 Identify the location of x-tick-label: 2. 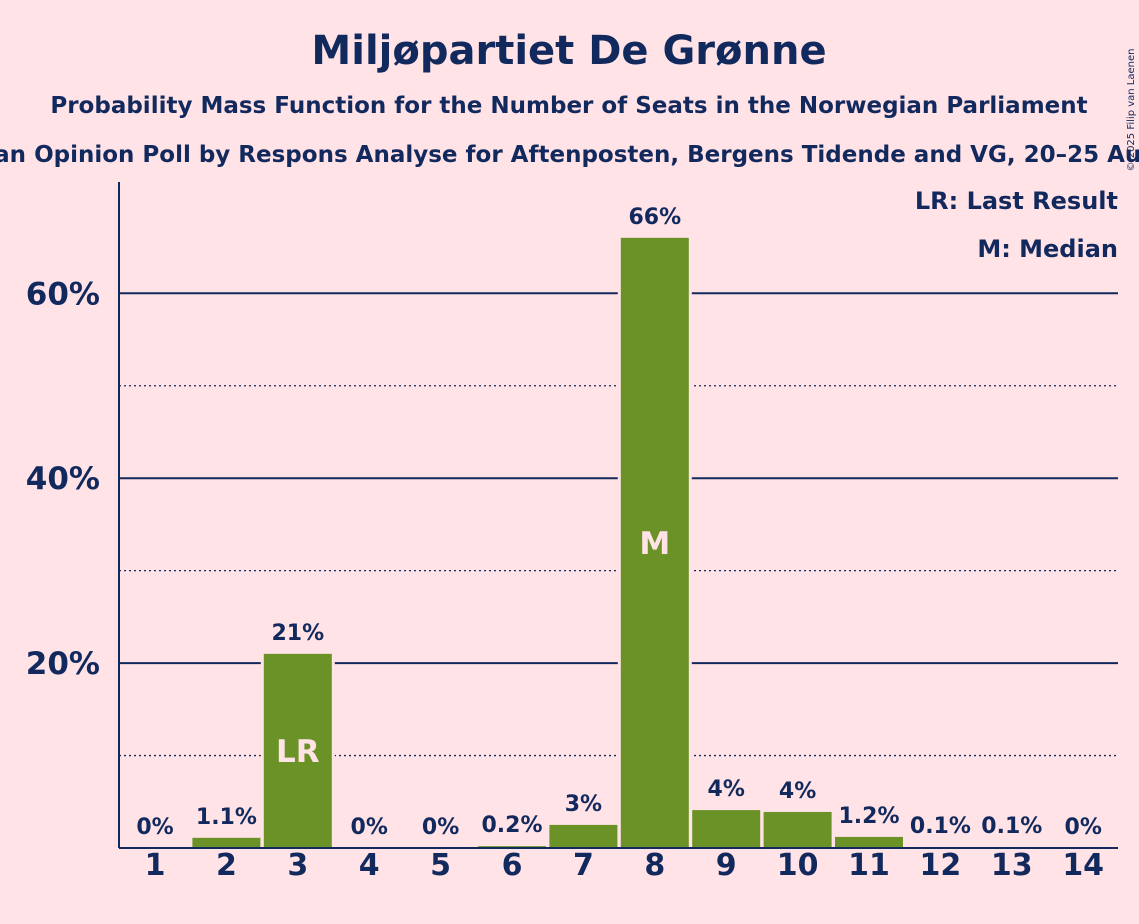
(226, 865).